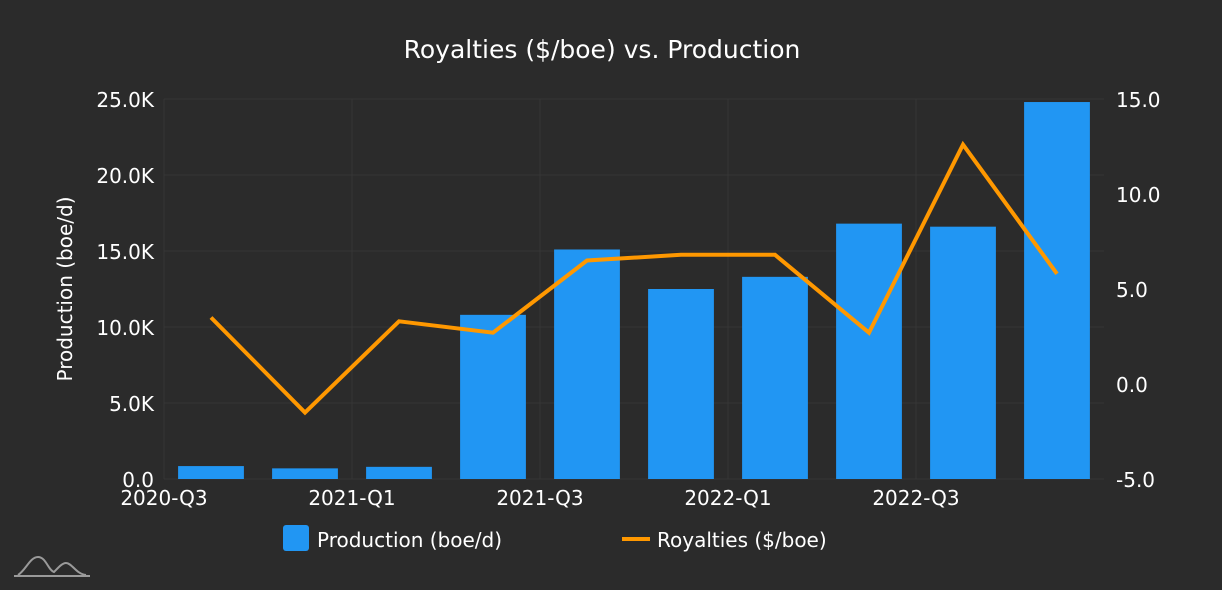 Image resolution: width=1222 pixels, height=590 pixels. I want to click on x-tick-label: 2021-Q3, so click(539, 498).